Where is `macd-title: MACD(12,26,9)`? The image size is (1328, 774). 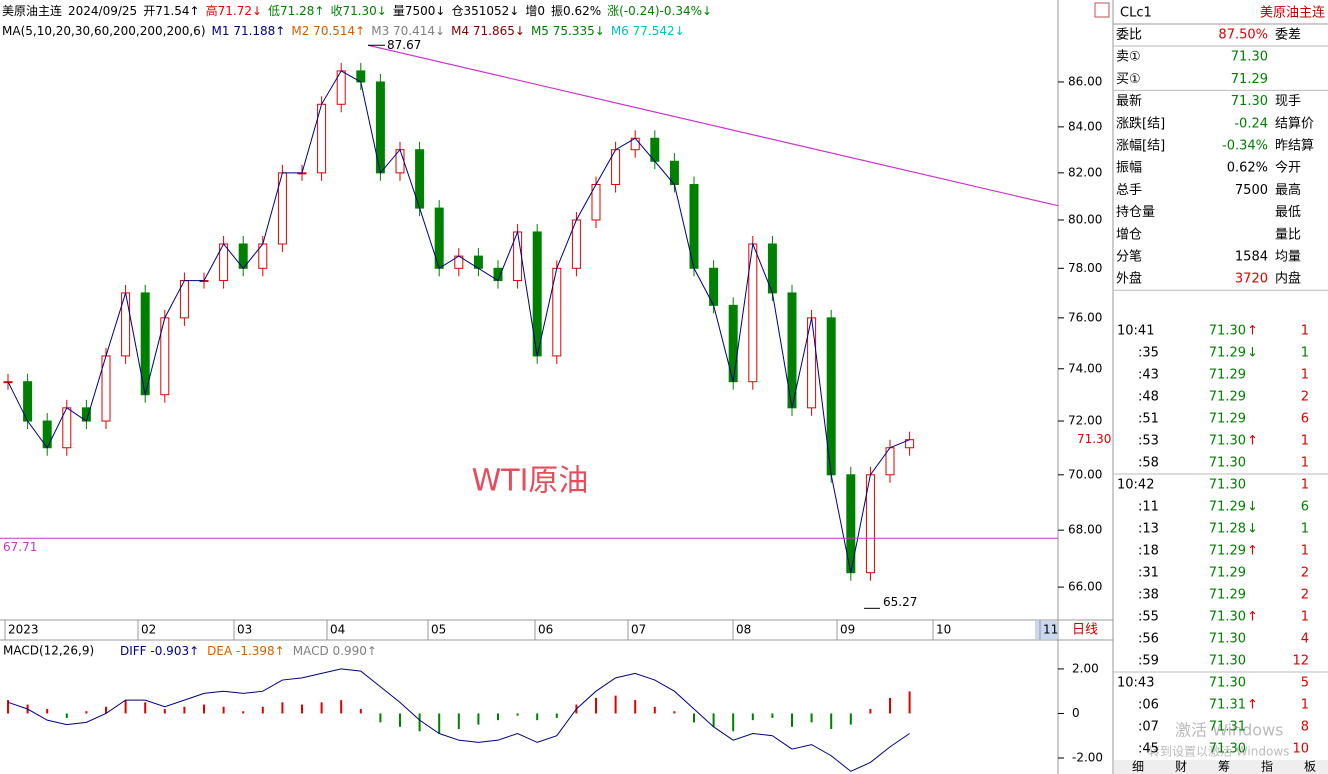
macd-title: MACD(12,26,9) is located at coordinates (48, 651).